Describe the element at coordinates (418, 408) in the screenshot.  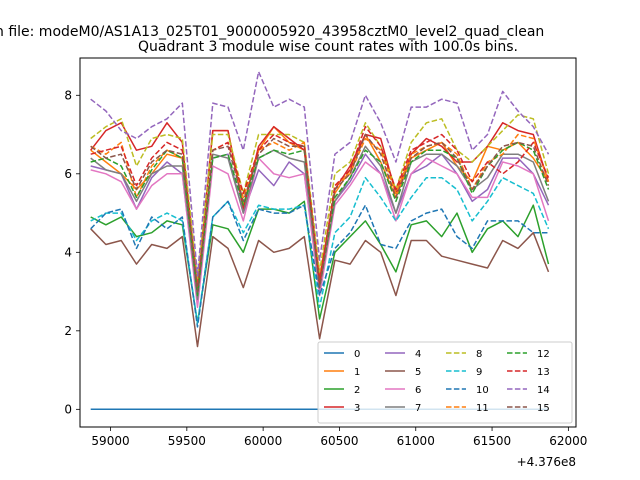
I see `legend-label-7: 7` at that location.